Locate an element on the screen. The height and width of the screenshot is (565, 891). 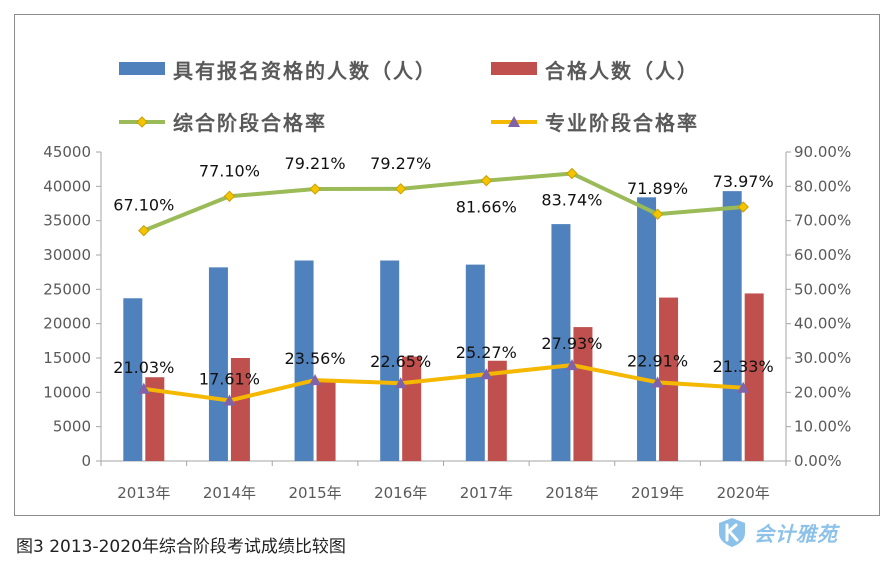
x-axis-tick-label: 2016年 is located at coordinates (400, 493).